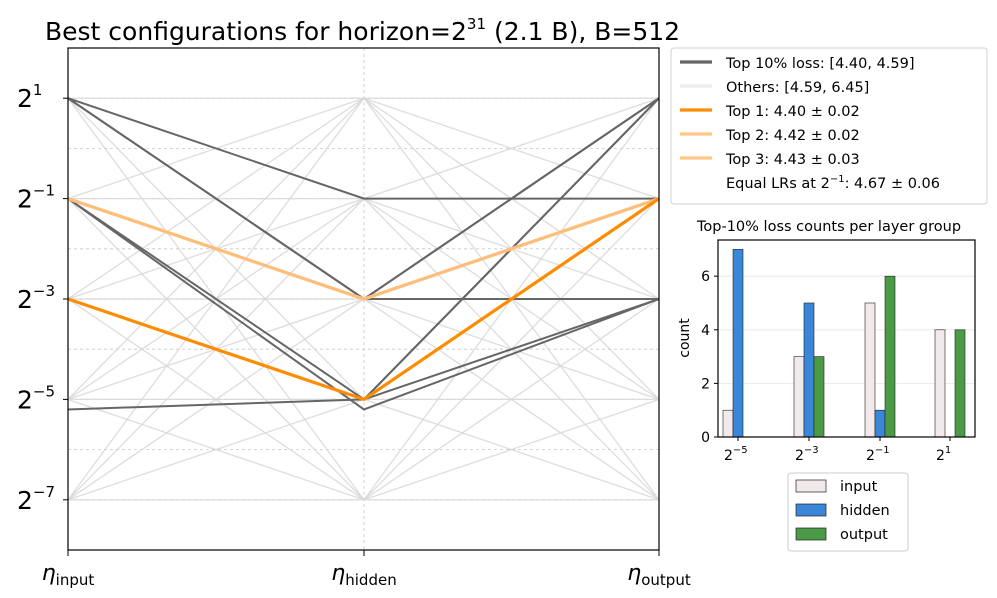 The image size is (997, 598). What do you see at coordinates (363, 575) in the screenshot?
I see `axis-label-hidden: ηhidden` at bounding box center [363, 575].